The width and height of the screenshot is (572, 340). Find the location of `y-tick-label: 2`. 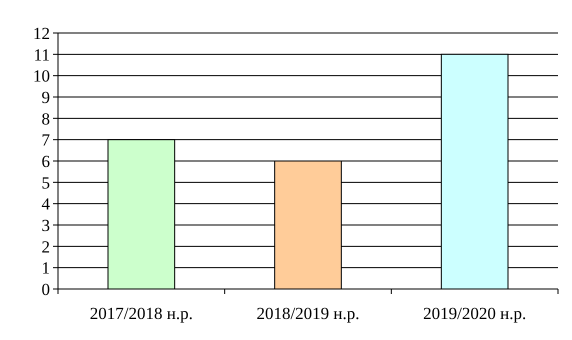

y-tick-label: 2 is located at coordinates (46, 246).